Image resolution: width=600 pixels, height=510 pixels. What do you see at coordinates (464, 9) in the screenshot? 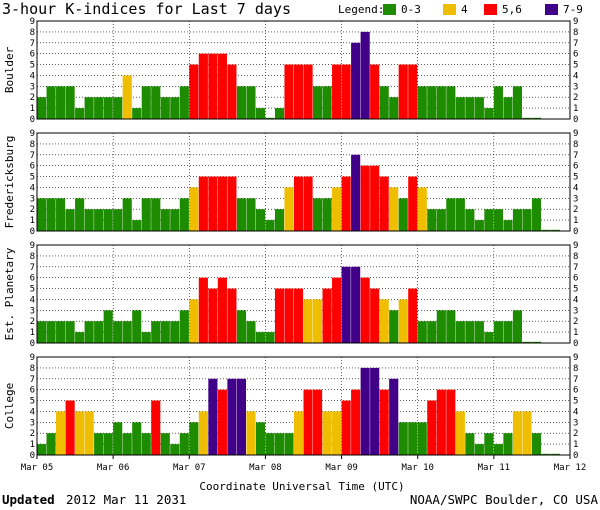
I see `legend-item-4: 4` at bounding box center [464, 9].